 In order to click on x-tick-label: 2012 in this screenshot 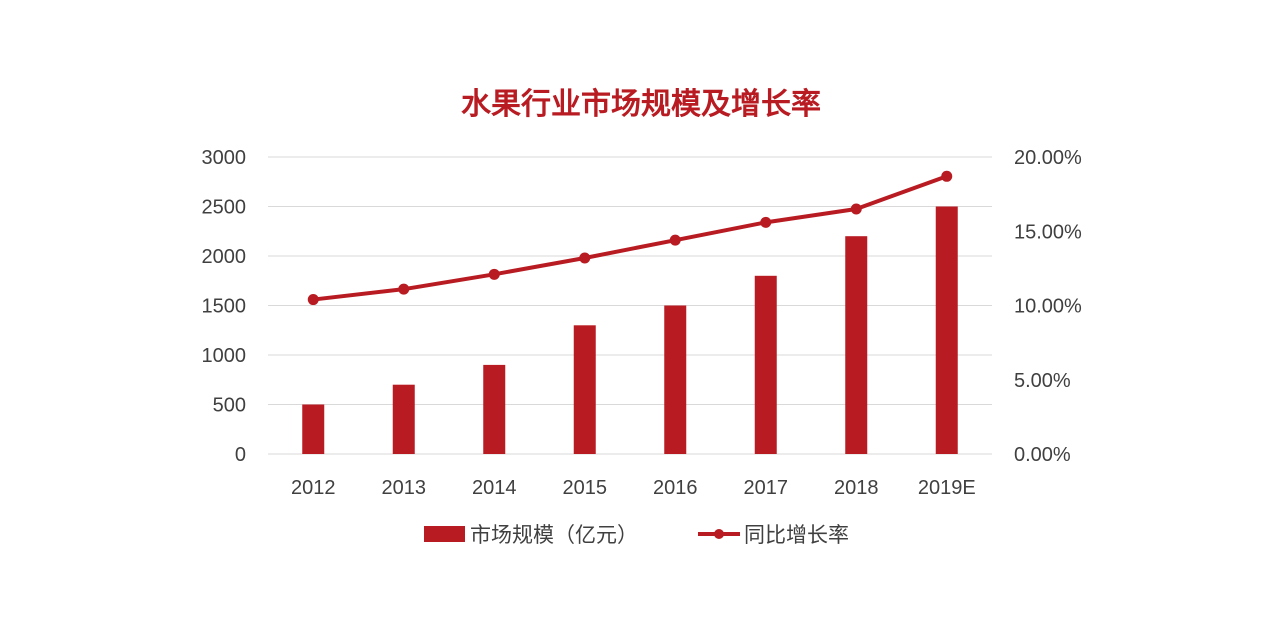, I will do `click(313, 488)`.